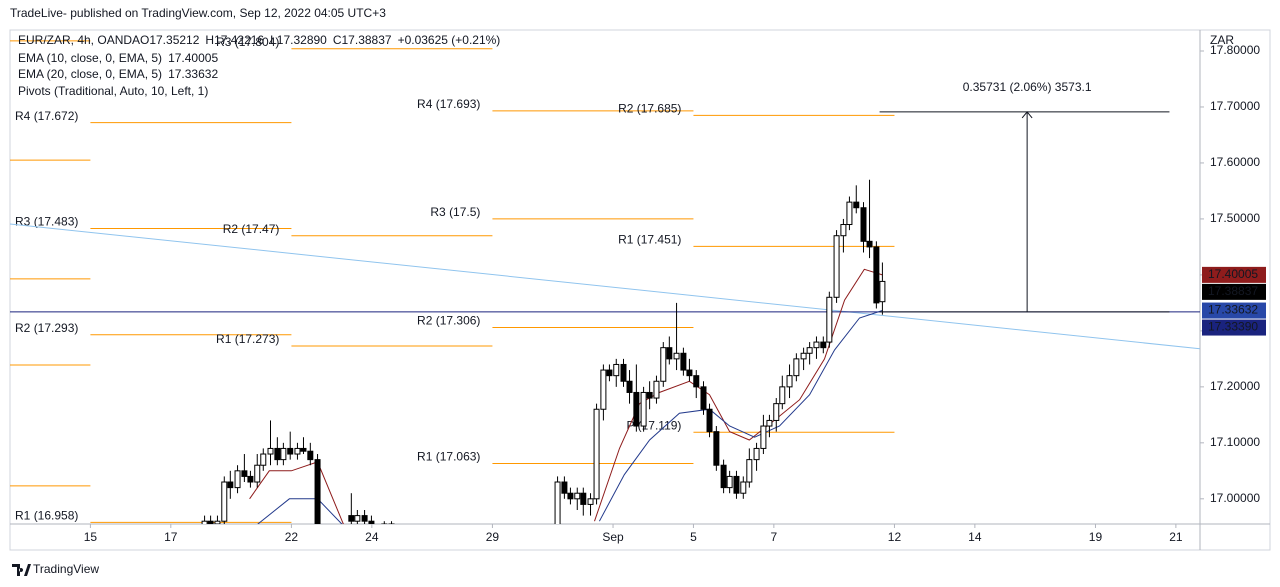  What do you see at coordinates (46, 328) in the screenshot?
I see `pivot-label: R2 (17.293)` at bounding box center [46, 328].